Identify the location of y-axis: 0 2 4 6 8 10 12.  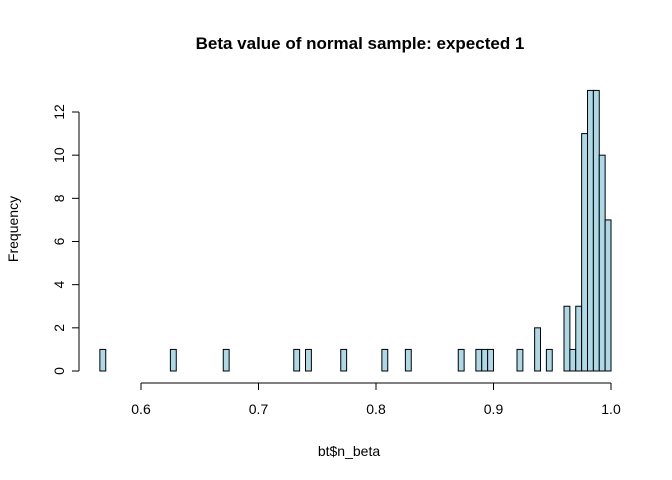
(65, 239).